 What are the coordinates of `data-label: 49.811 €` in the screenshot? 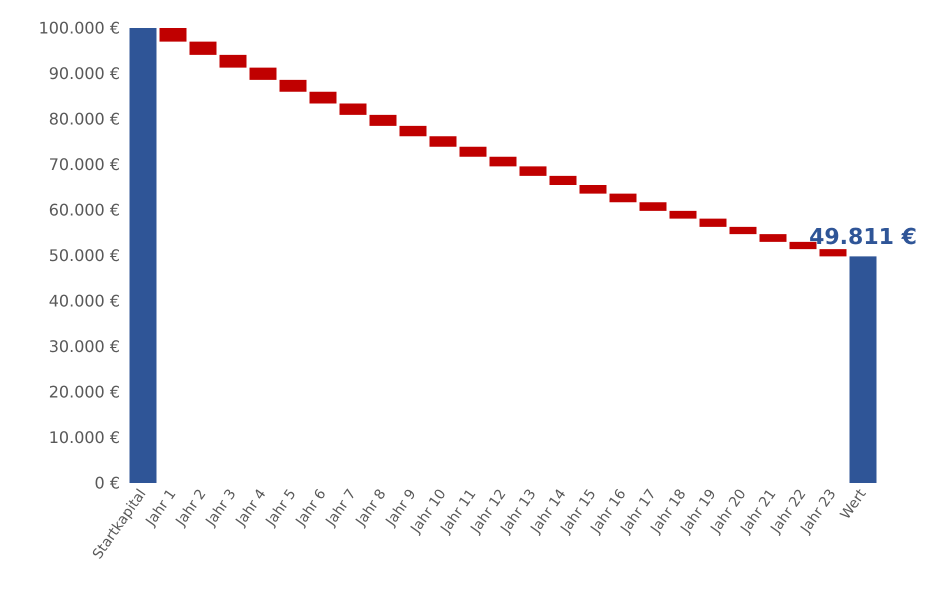 It's located at (863, 237).